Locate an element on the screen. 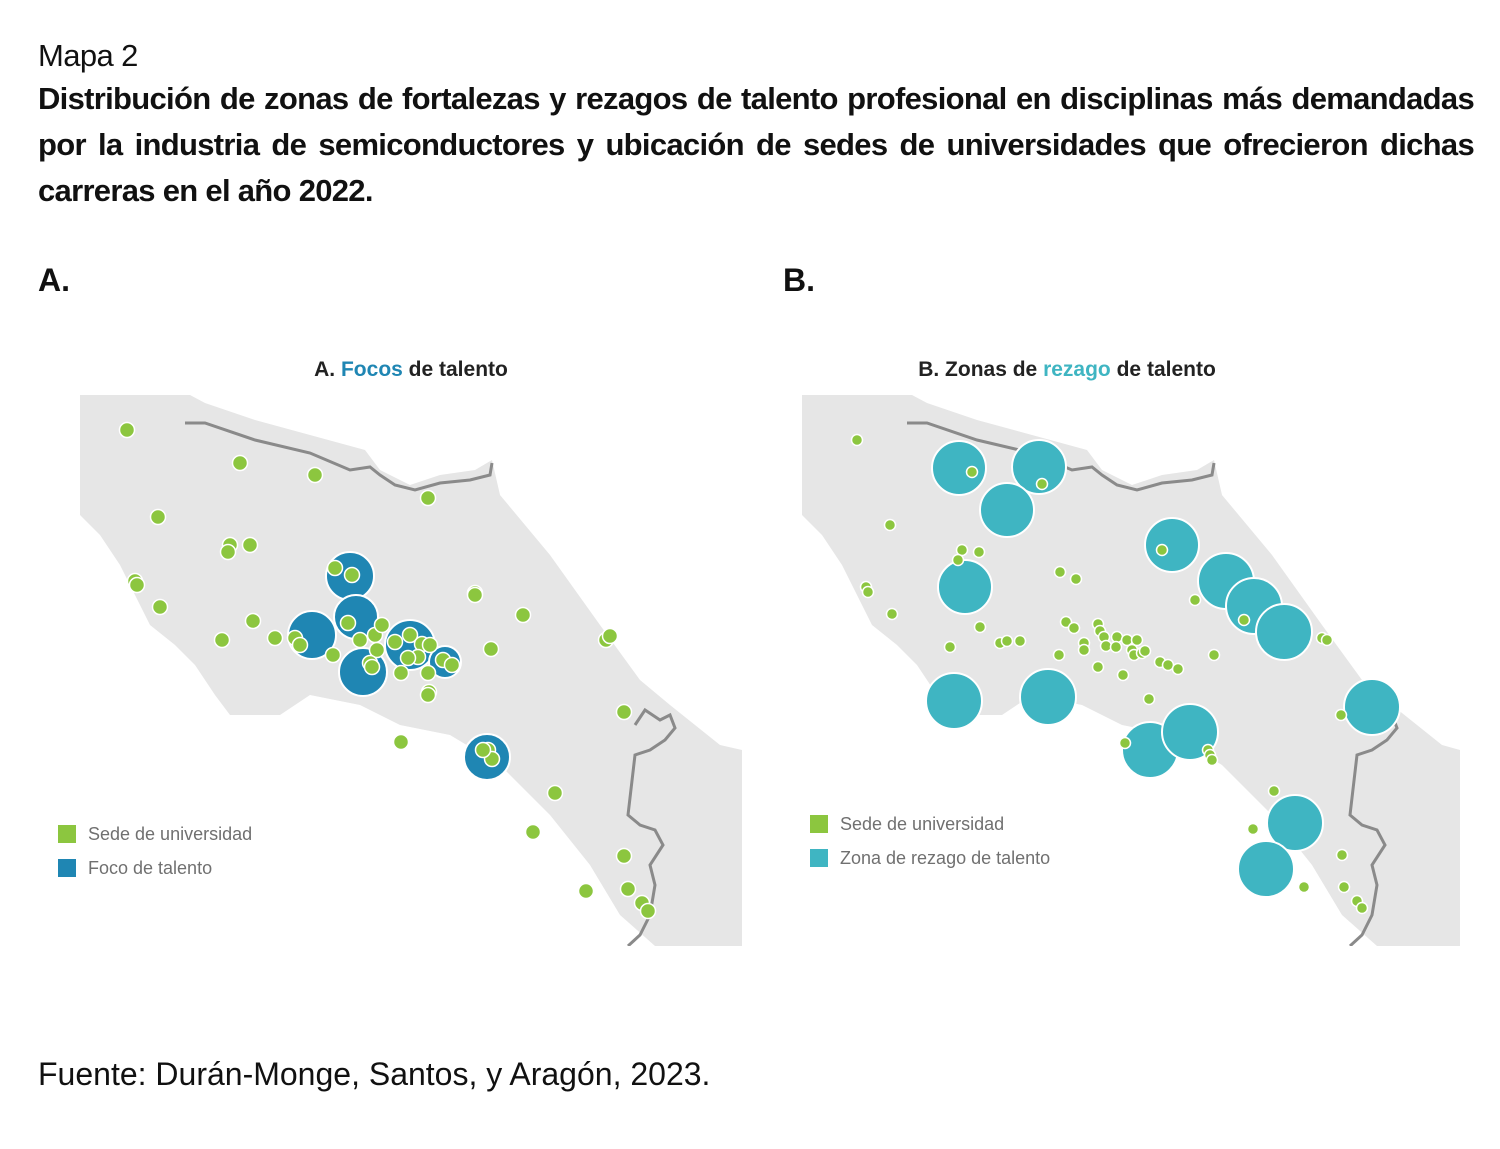  legend-label: Zona de rezago de talento is located at coordinates (945, 857).